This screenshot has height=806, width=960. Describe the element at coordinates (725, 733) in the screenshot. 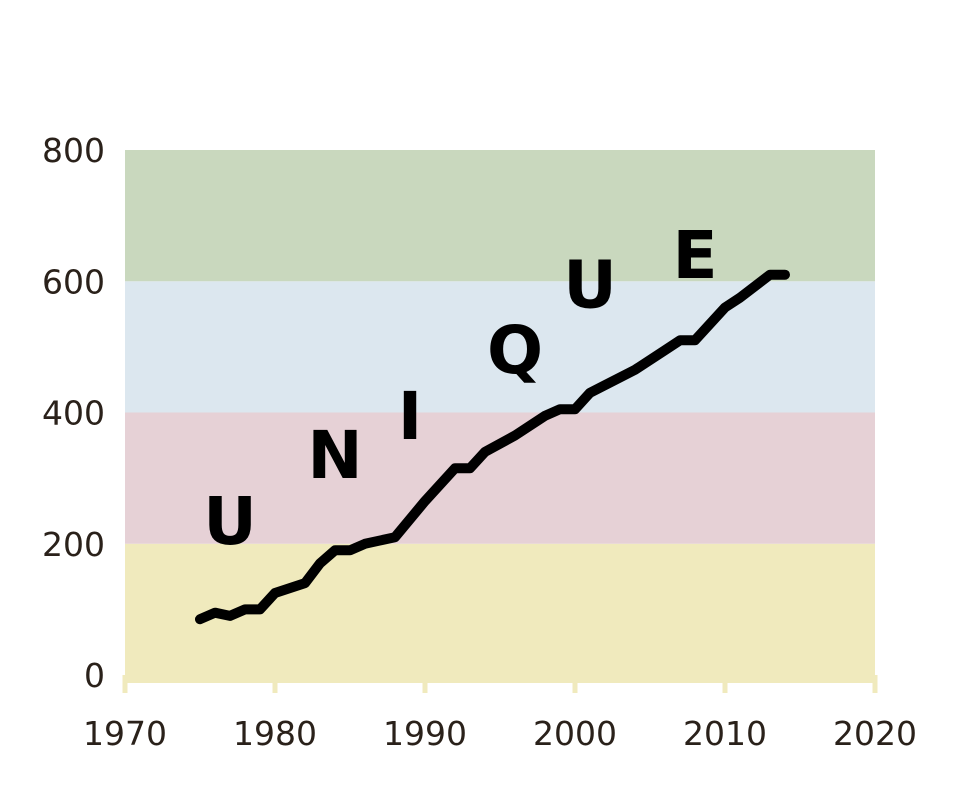

I see `x-tick-label: 2010` at that location.